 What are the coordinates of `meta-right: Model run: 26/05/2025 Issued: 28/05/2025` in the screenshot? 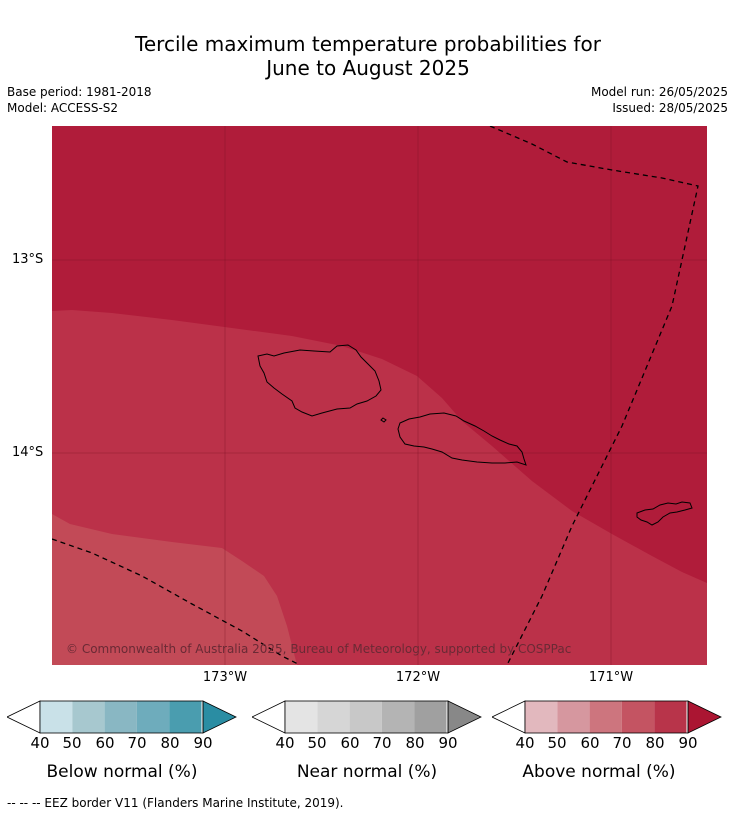 It's located at (659, 100).